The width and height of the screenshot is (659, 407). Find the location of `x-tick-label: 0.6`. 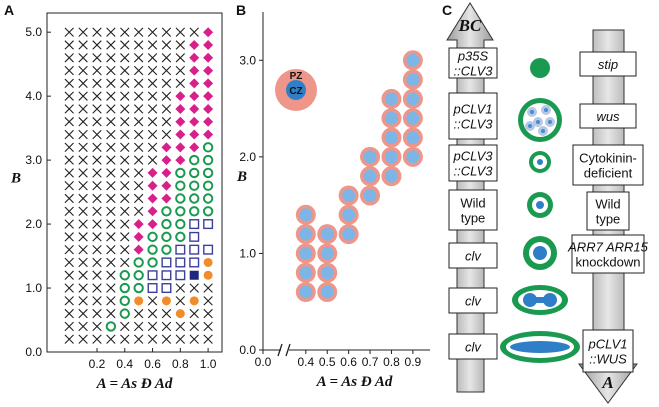

x-tick-label: 0.6 is located at coordinates (152, 364).